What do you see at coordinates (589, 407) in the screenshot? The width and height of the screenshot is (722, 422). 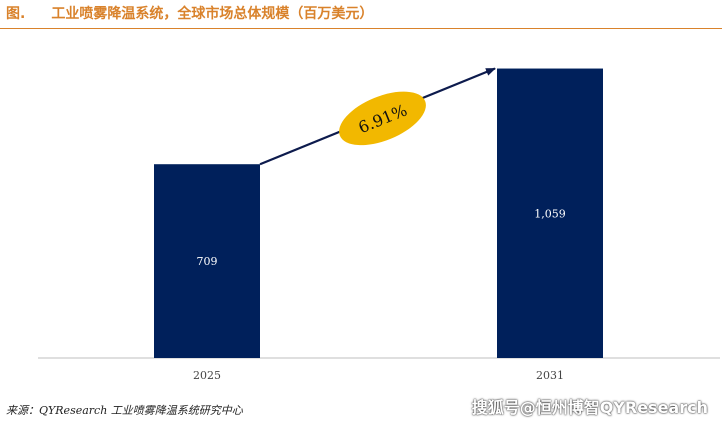 I see `watermark: 搜狐号@恒州博智QYResearch` at bounding box center [589, 407].